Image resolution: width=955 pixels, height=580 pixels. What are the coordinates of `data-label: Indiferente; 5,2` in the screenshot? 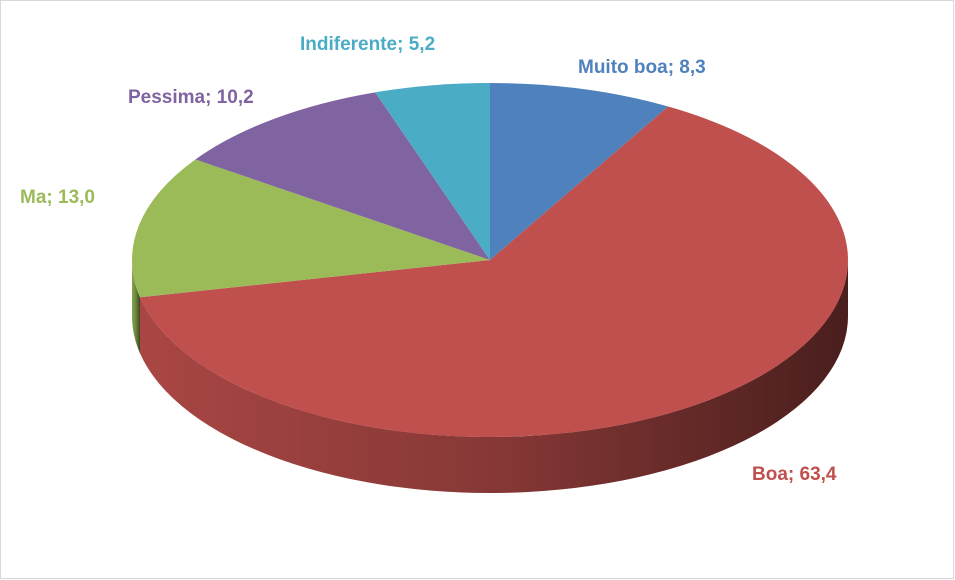 It's located at (367, 44).